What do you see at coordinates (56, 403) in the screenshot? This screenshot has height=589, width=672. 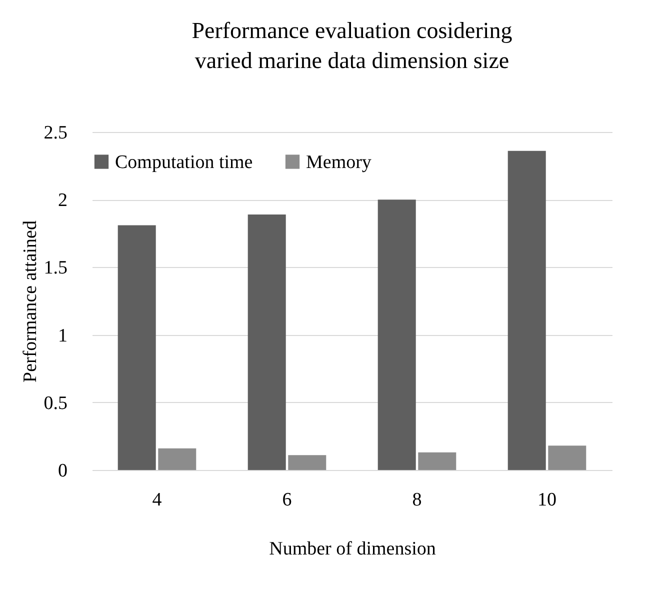 I see `y-tick-label: 0.5` at bounding box center [56, 403].